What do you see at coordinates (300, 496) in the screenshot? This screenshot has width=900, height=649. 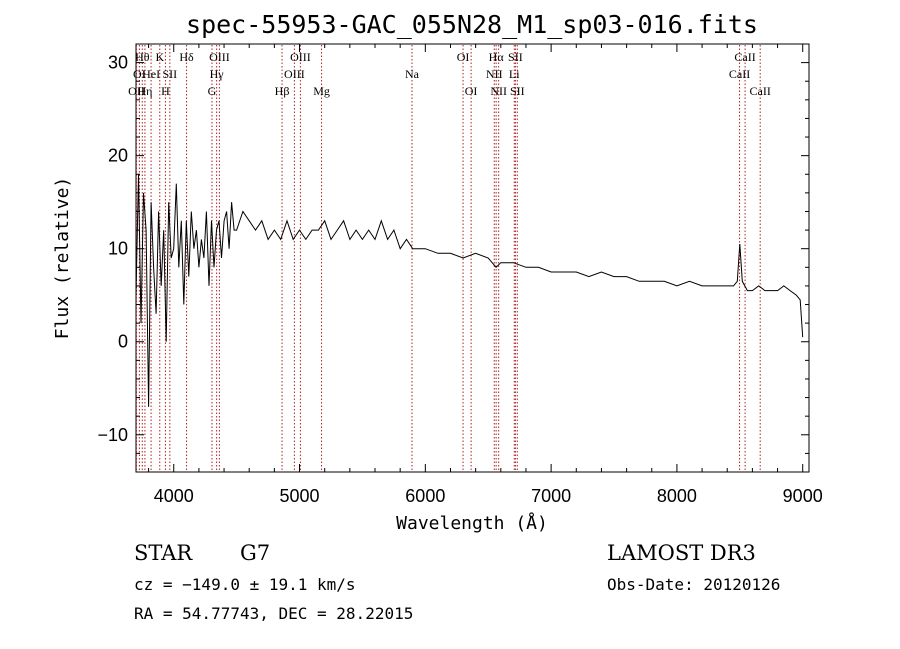 I see `x-tick-label-1: 5000` at bounding box center [300, 496].